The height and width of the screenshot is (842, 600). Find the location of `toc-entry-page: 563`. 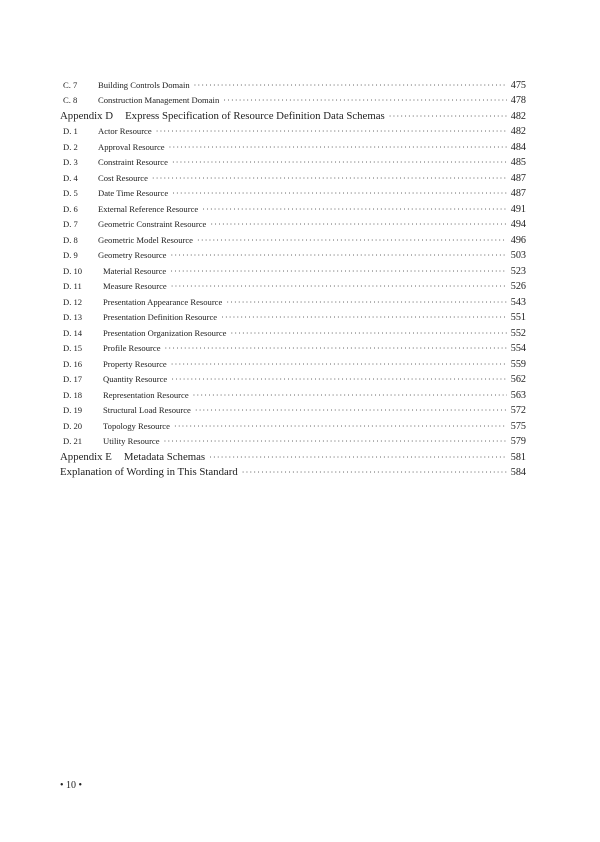

toc-entry-page: 563 is located at coordinates (518, 395).